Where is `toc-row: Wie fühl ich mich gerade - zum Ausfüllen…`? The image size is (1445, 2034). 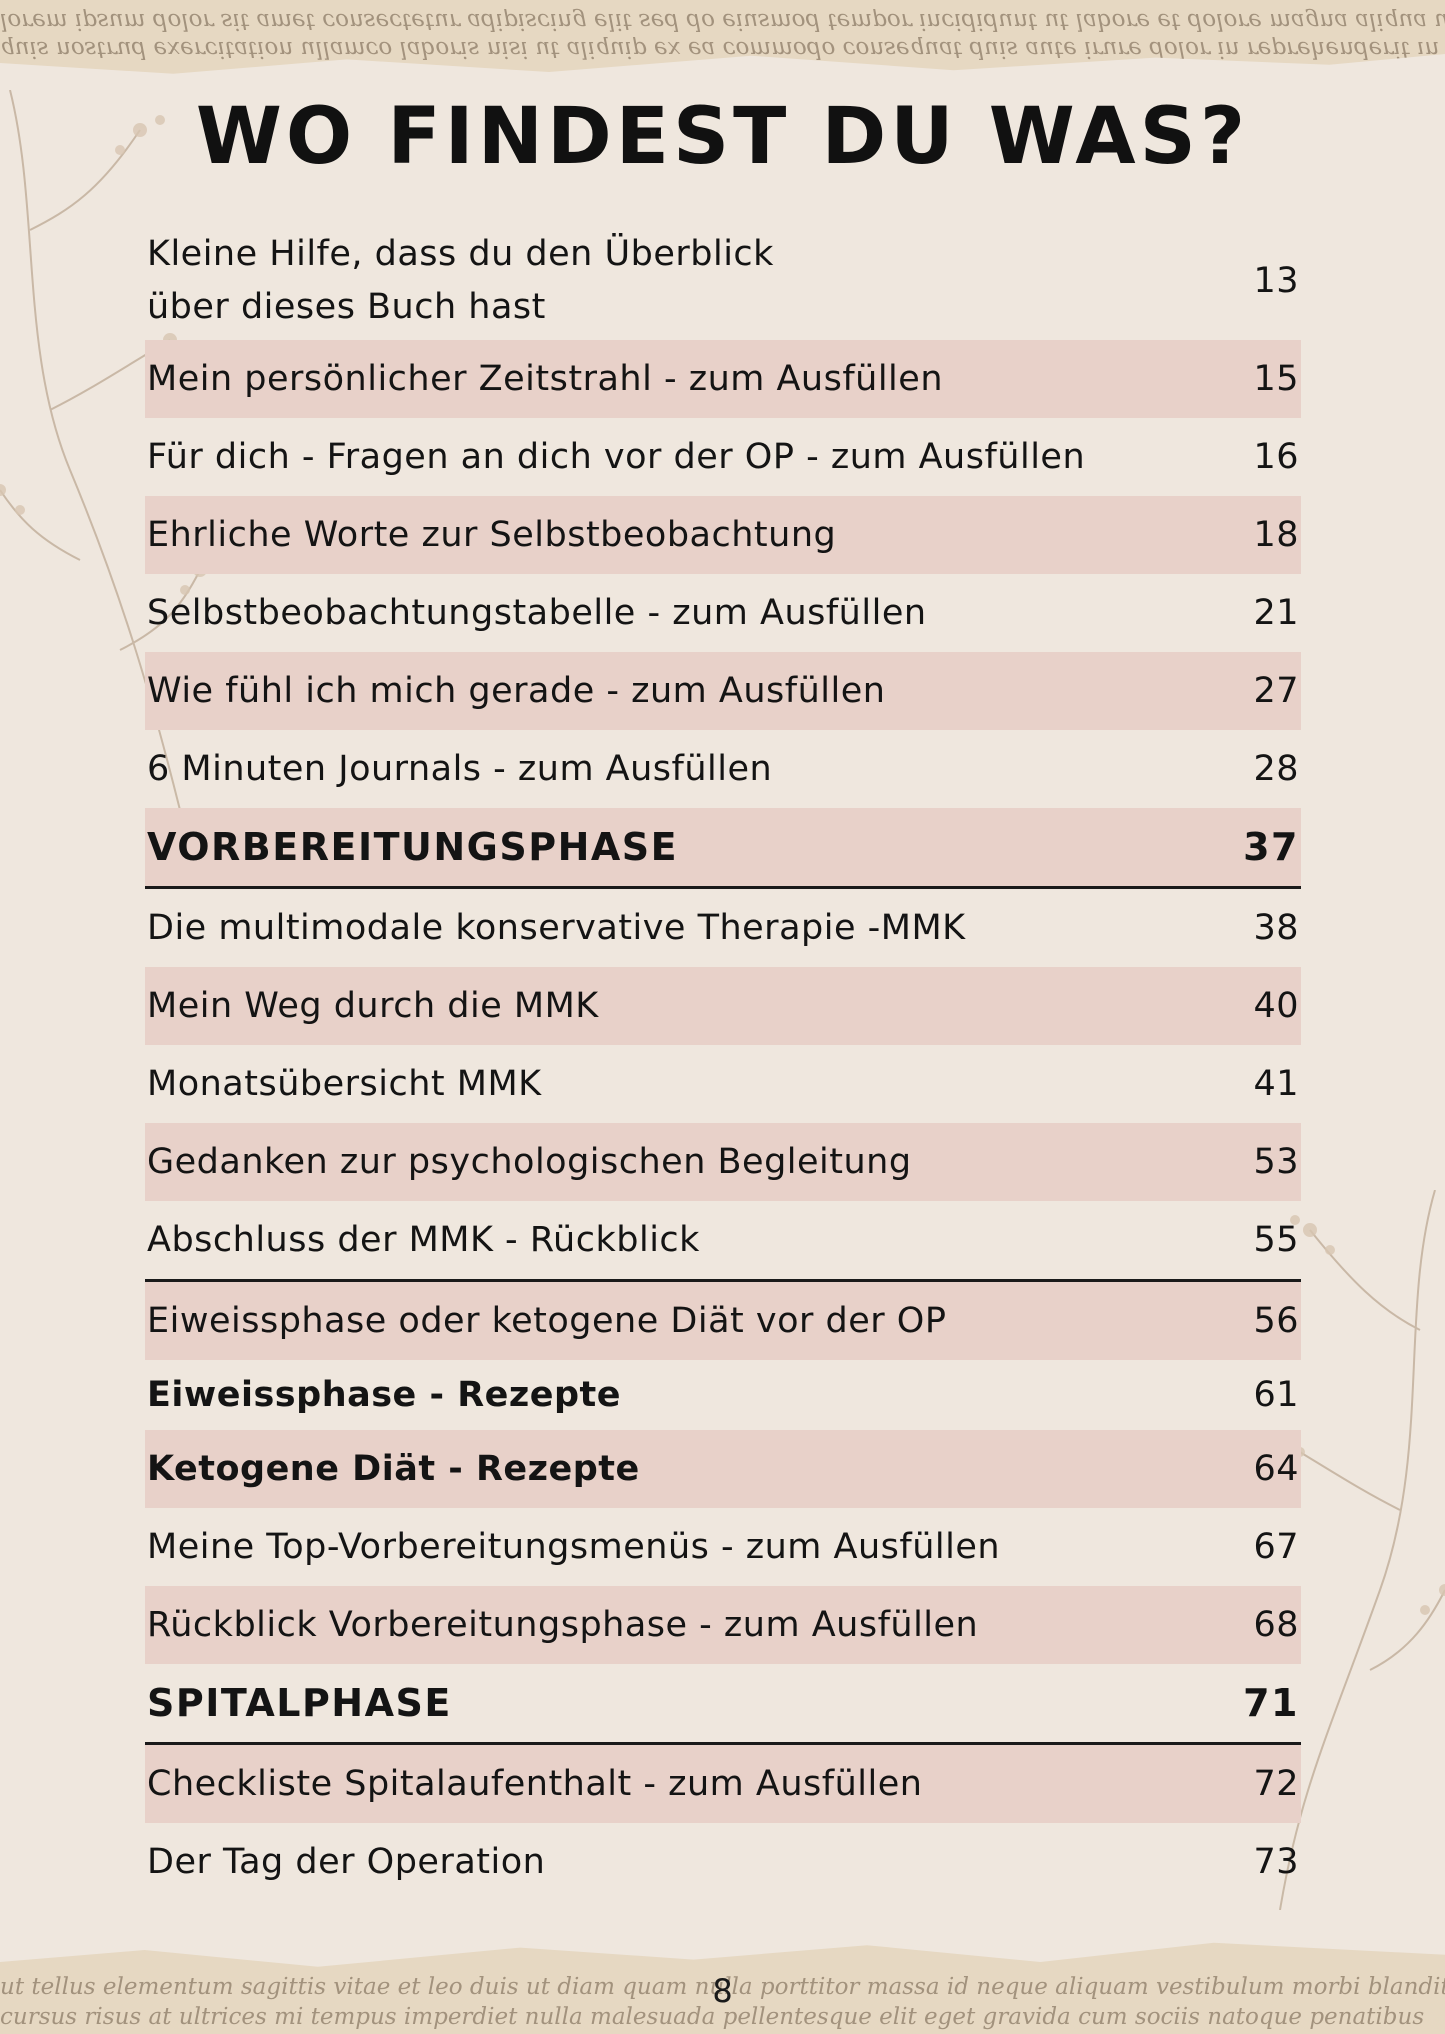 toc-row: Wie fühl ich mich gerade - zum Ausfüllen… is located at coordinates (723, 691).